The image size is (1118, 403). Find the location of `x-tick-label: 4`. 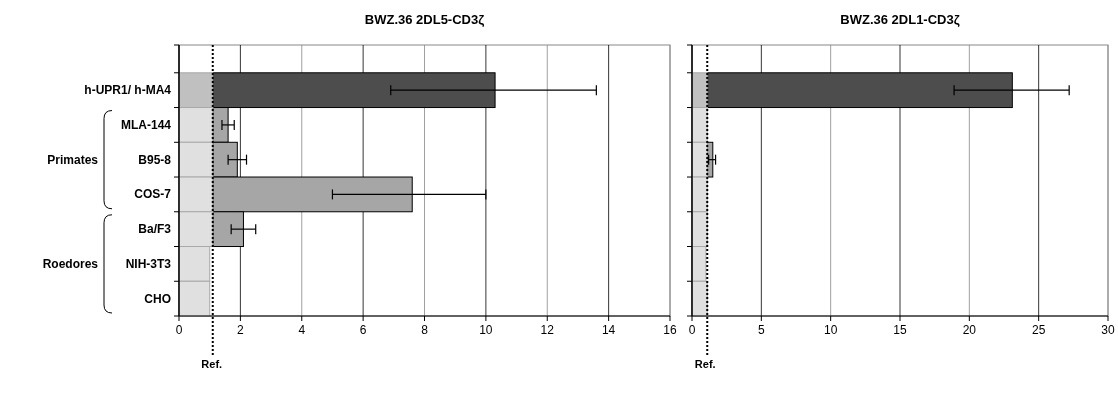

x-tick-label: 4 is located at coordinates (302, 330).